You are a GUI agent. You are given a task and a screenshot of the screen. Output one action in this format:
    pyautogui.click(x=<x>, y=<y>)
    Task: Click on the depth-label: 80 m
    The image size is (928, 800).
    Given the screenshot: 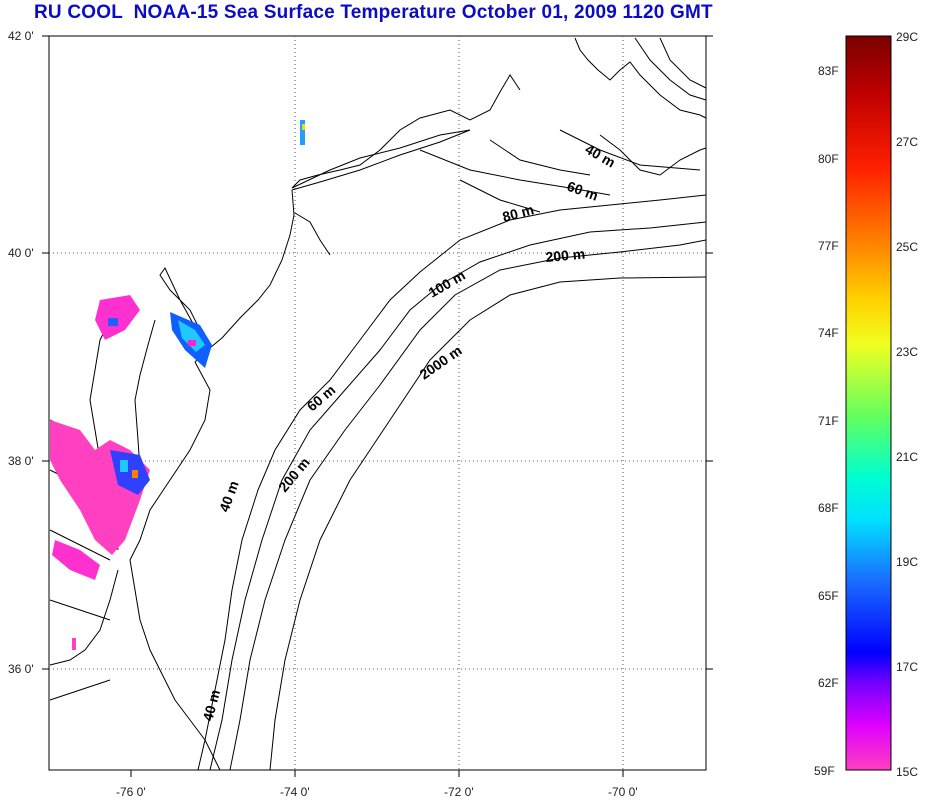 What is the action you would take?
    pyautogui.click(x=518, y=213)
    